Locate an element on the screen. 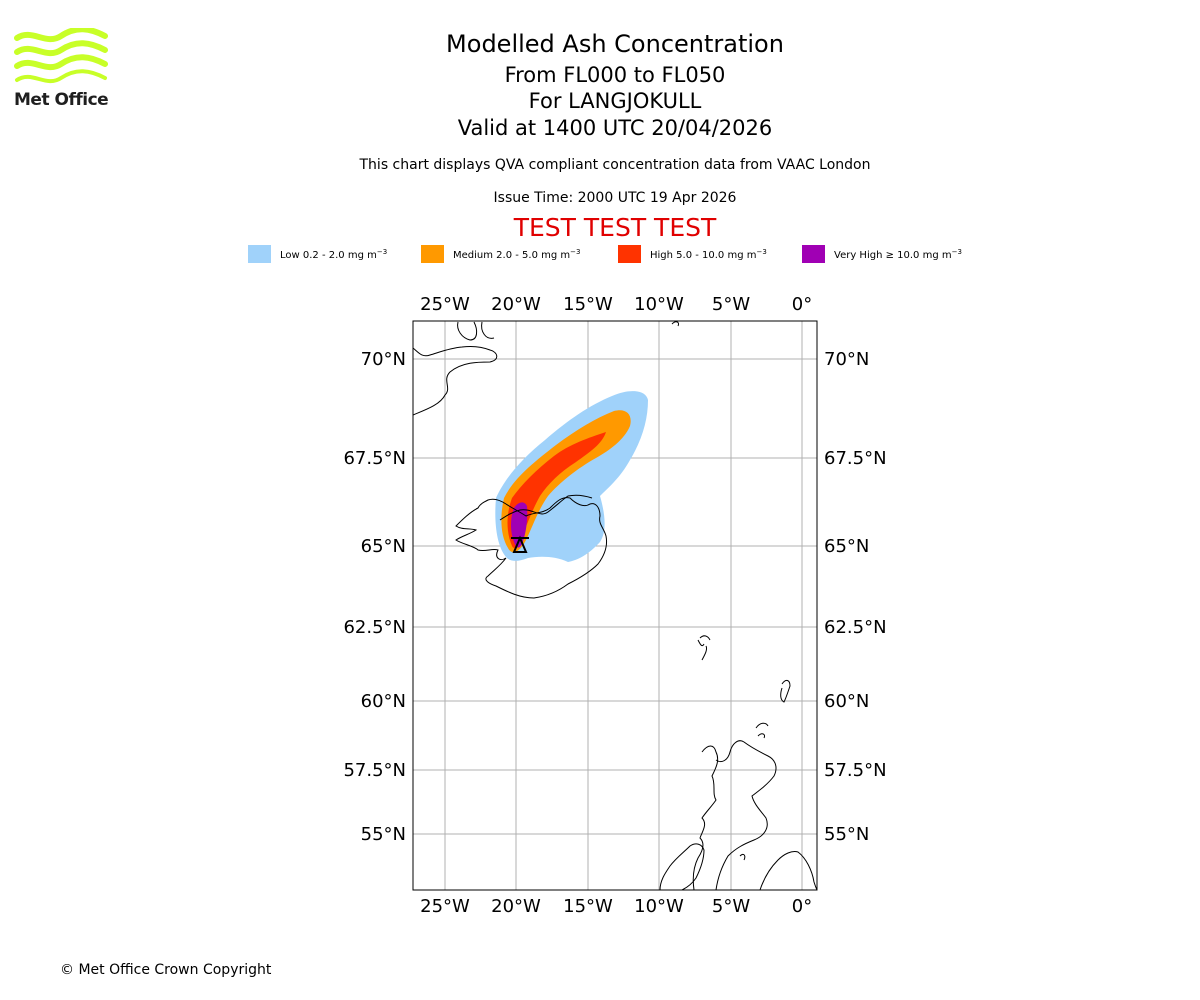 The image size is (1200, 1000). chart-title: Modelled Ash Concentration is located at coordinates (615, 44).